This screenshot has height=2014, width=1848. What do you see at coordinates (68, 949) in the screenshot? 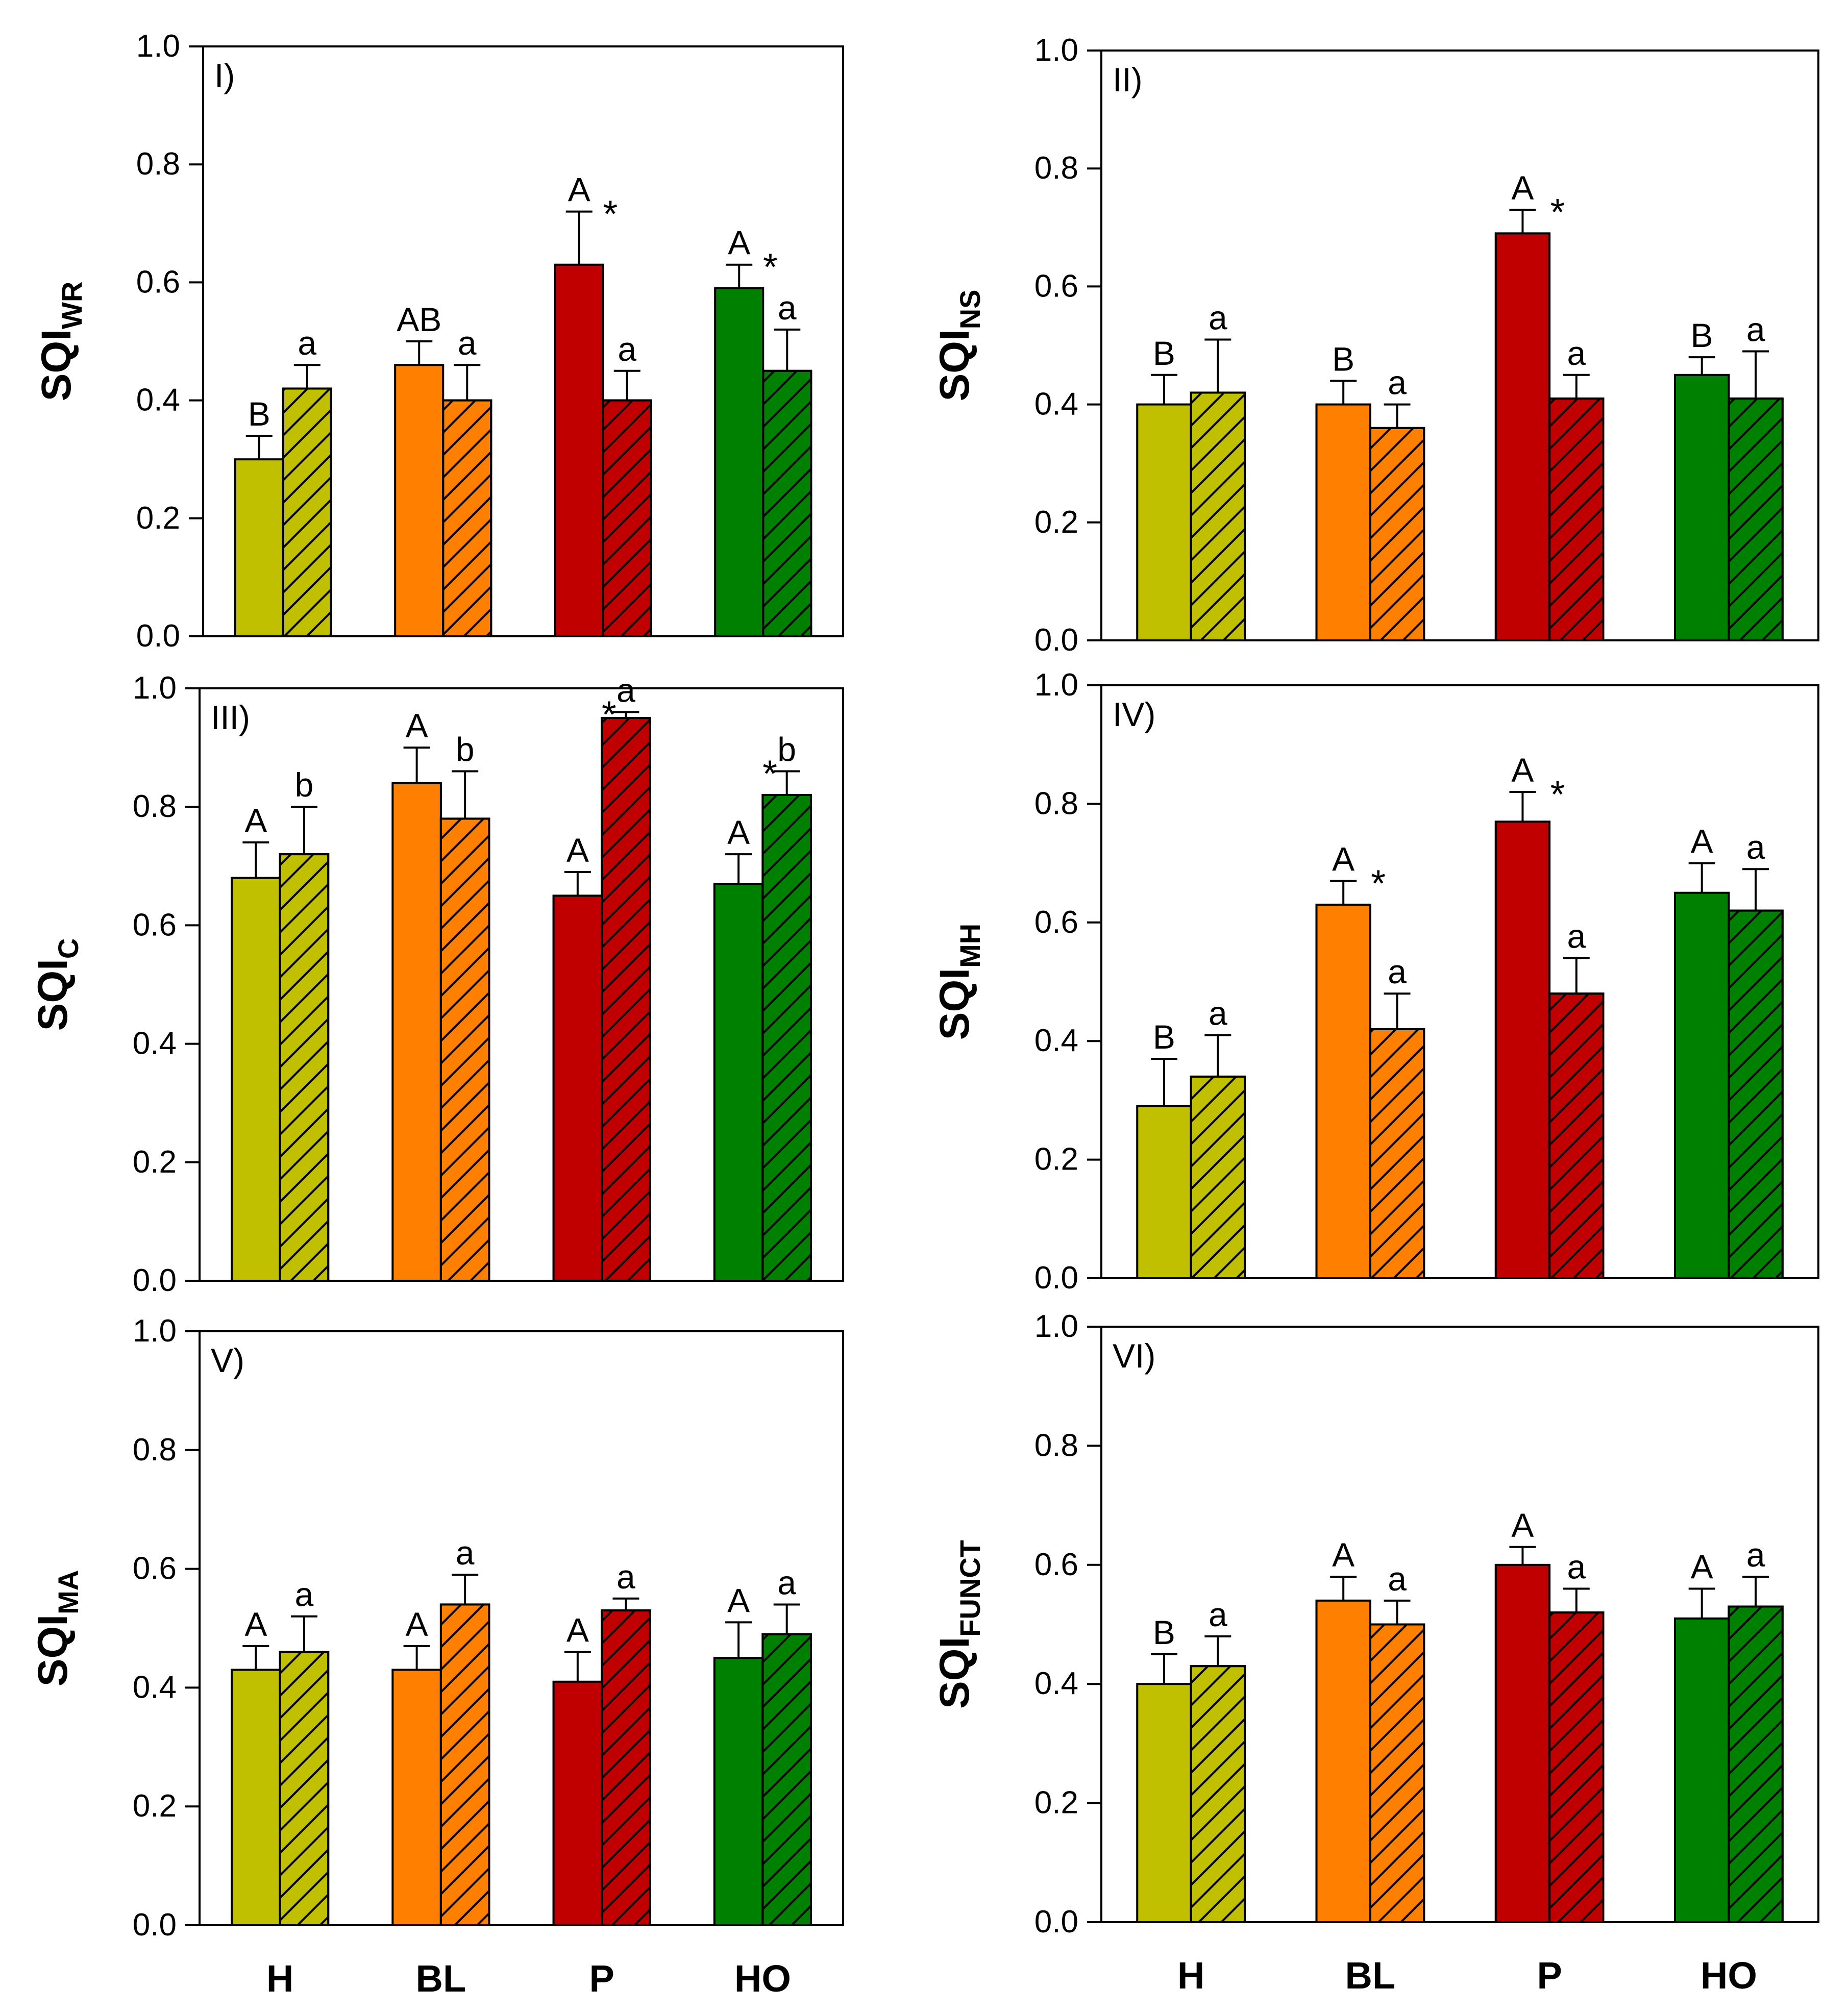
I see `y-axis-label-sub: C` at bounding box center [68, 949].